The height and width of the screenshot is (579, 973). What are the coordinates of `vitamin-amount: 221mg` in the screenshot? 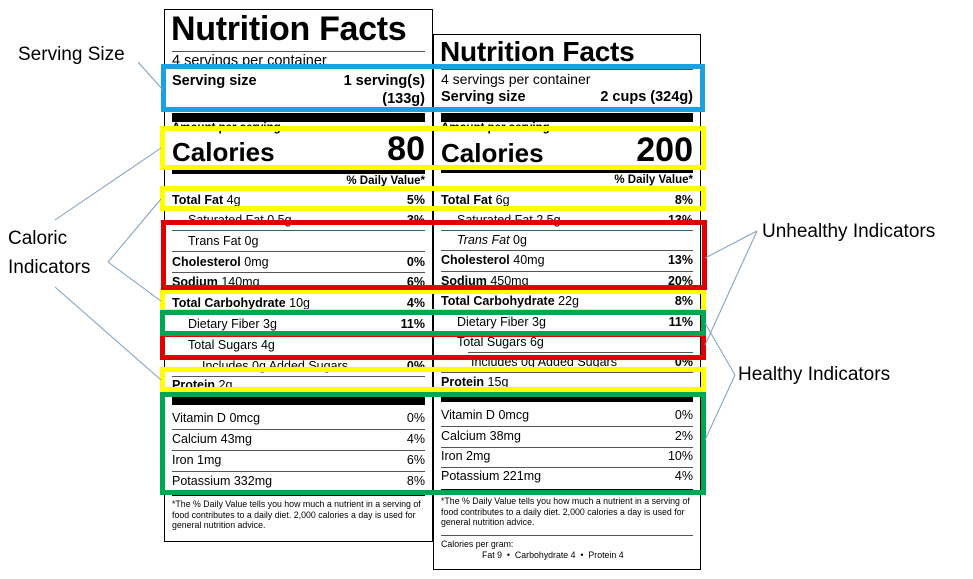 It's located at (522, 476).